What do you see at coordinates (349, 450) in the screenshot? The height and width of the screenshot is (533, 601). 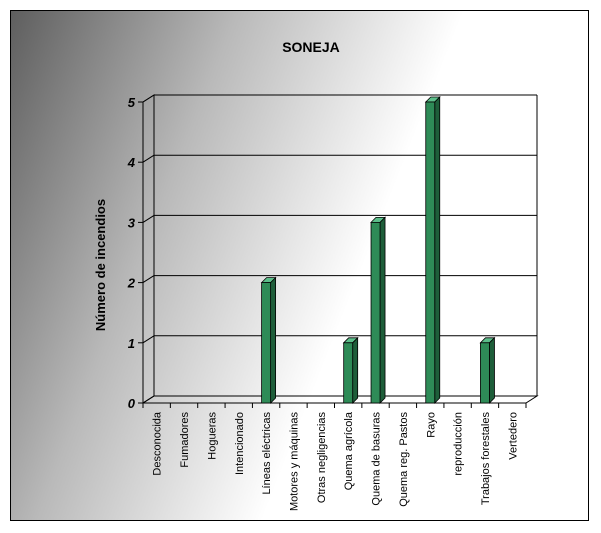 I see `x-tick-label: Quema agrícola` at bounding box center [349, 450].